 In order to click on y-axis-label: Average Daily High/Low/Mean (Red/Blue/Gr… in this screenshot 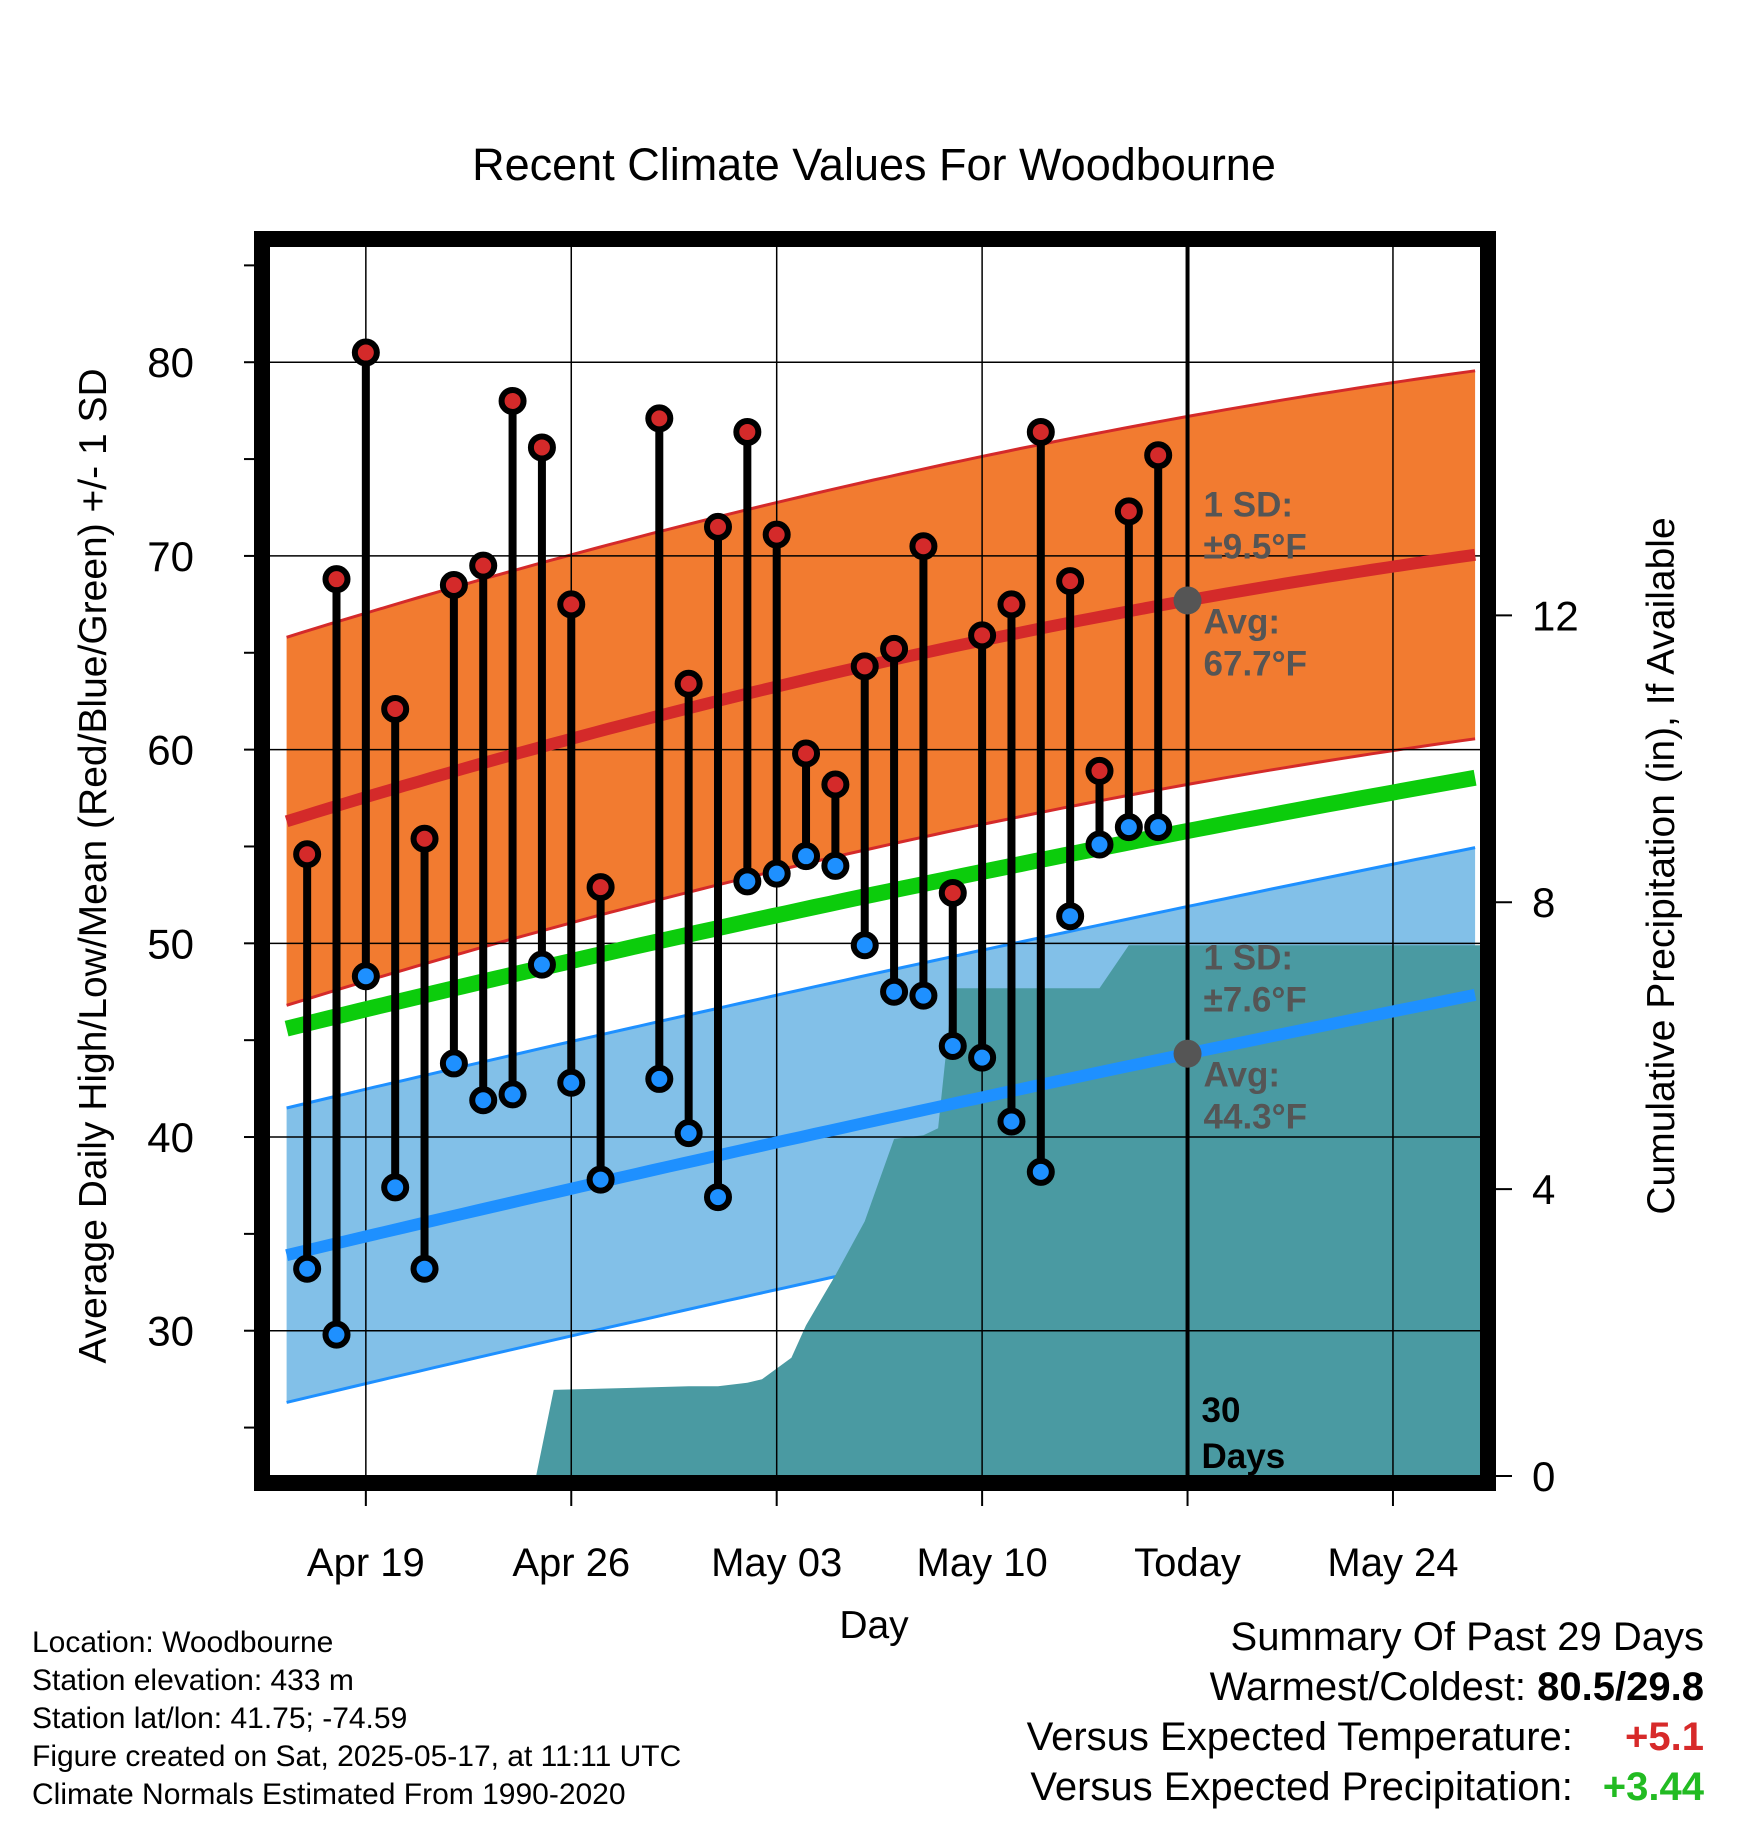, I will do `click(93, 865)`.